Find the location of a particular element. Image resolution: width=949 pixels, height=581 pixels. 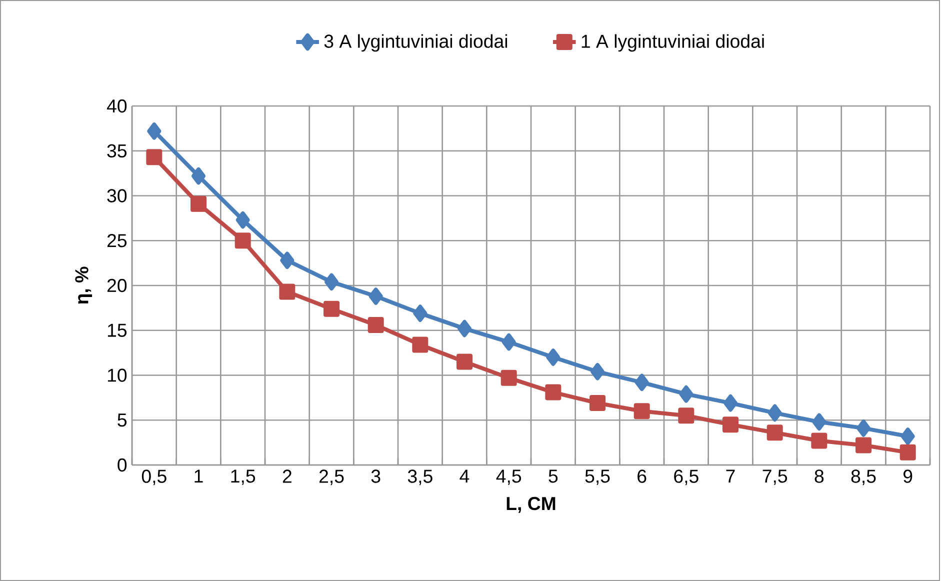

x-tick-label: 9 is located at coordinates (908, 476).